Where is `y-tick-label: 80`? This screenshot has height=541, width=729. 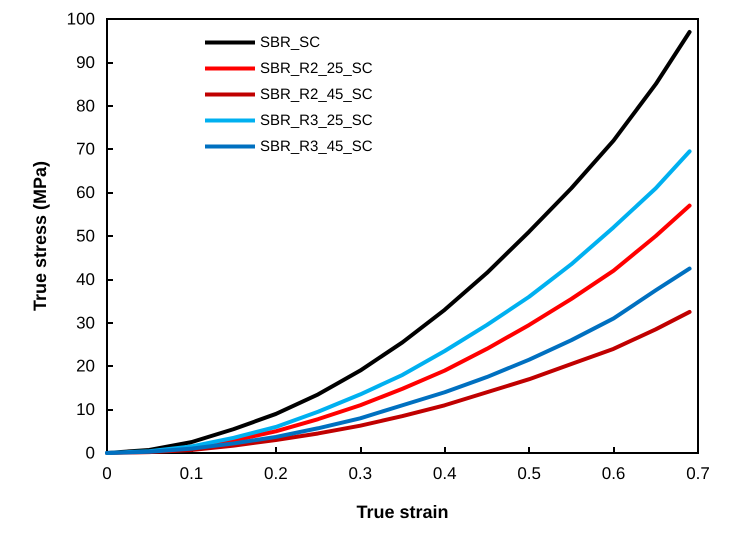 y-tick-label: 80 is located at coordinates (85, 106).